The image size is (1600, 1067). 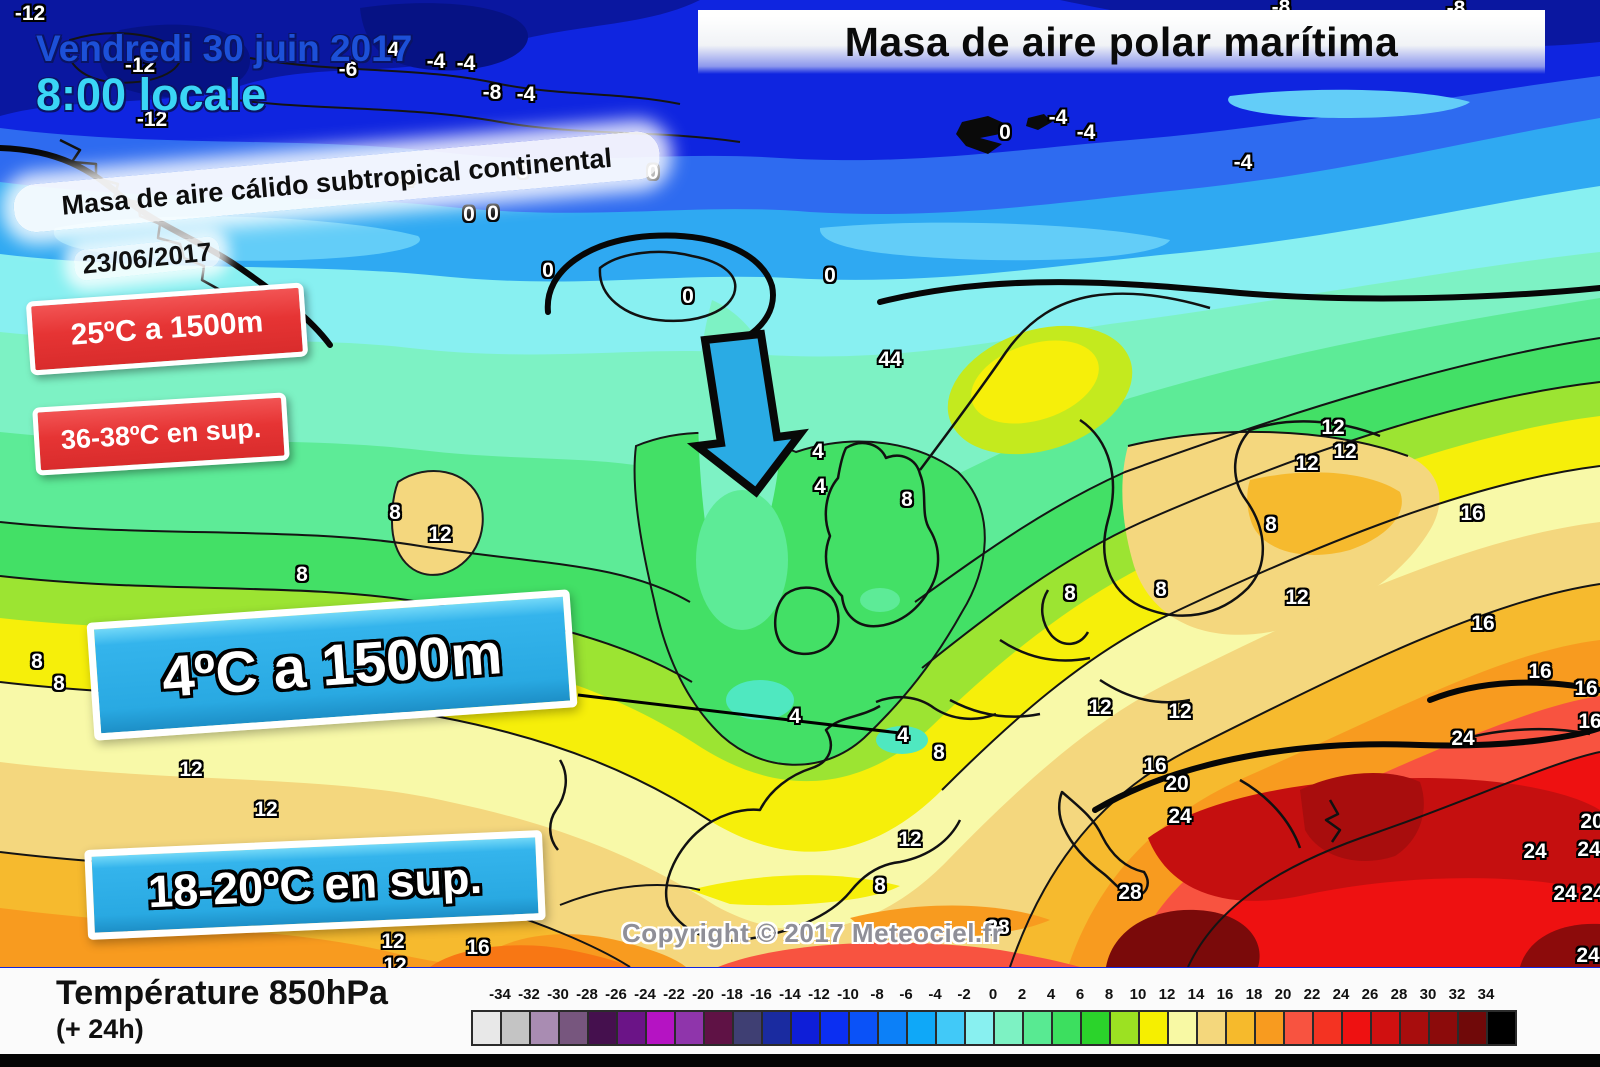 What do you see at coordinates (1428, 994) in the screenshot?
I see `legend-tick: 30` at bounding box center [1428, 994].